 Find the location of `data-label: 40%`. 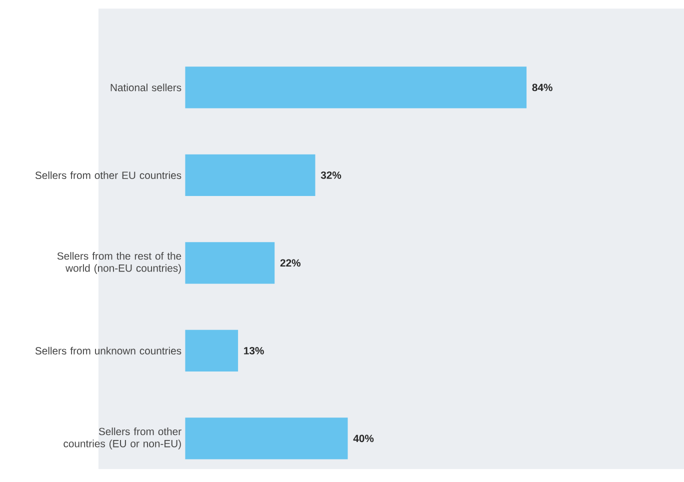

data-label: 40% is located at coordinates (363, 438).